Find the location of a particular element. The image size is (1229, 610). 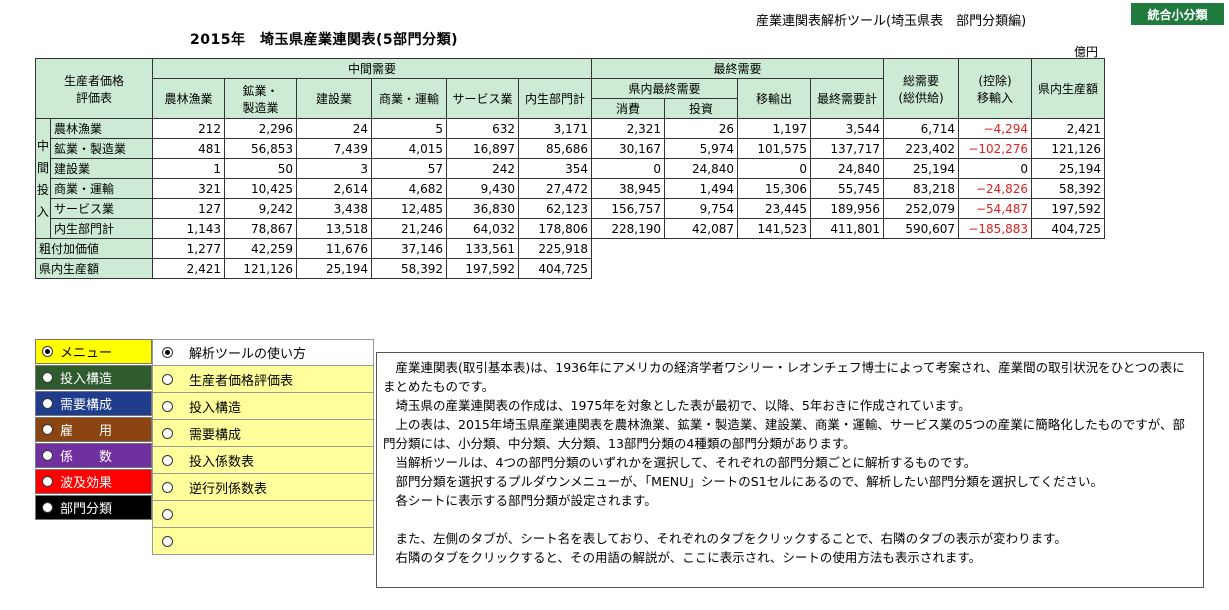

table-cell: 23,445 is located at coordinates (774, 208).